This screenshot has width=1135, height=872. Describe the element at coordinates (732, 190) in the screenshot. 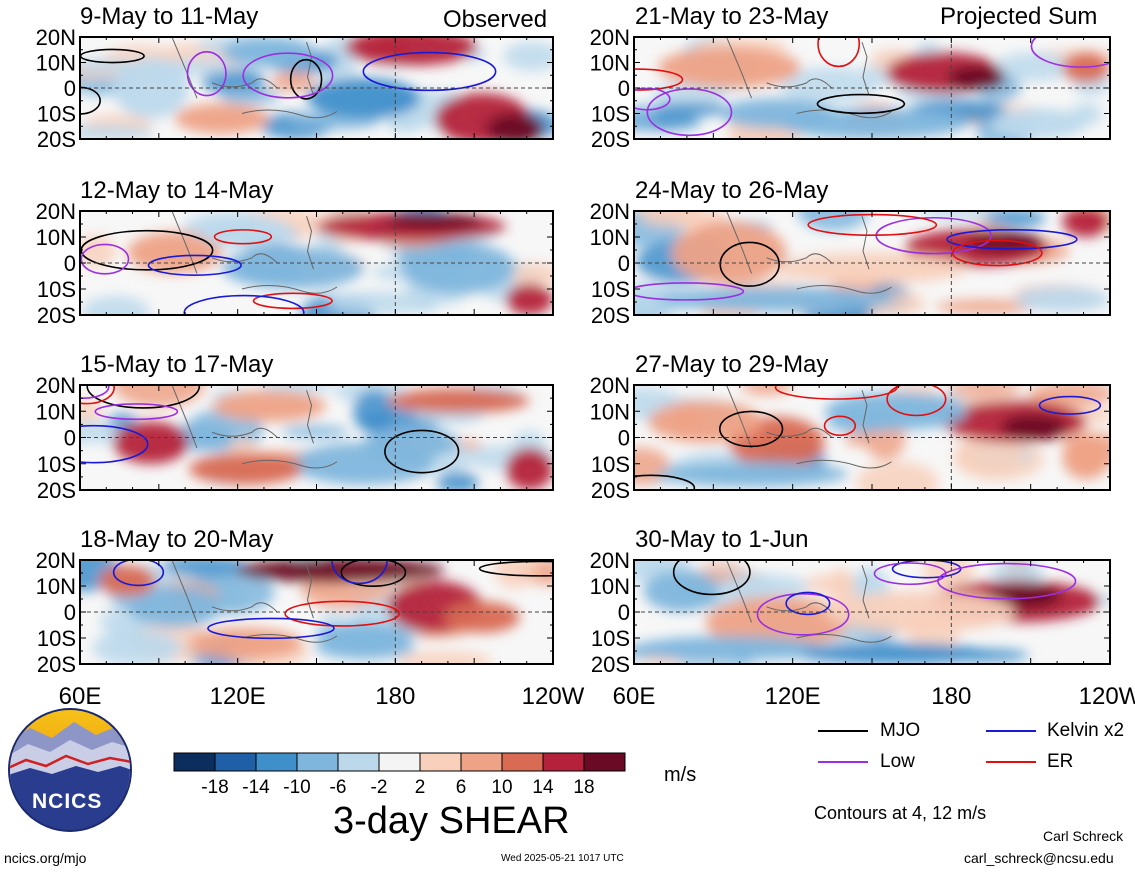

I see `panel-title-projected-2: 24-May to 26-May` at that location.